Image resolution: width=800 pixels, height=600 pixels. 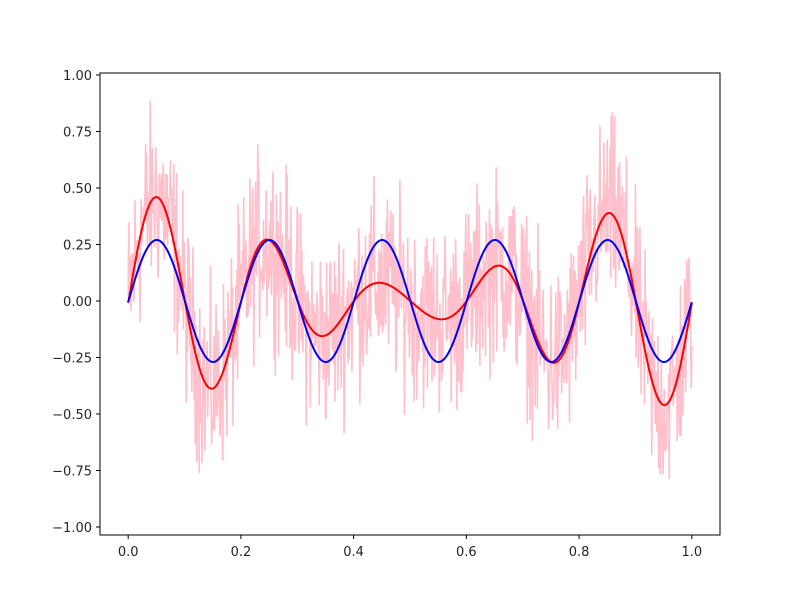 What do you see at coordinates (77, 246) in the screenshot?
I see `y-tick-label: 0.25` at bounding box center [77, 246].